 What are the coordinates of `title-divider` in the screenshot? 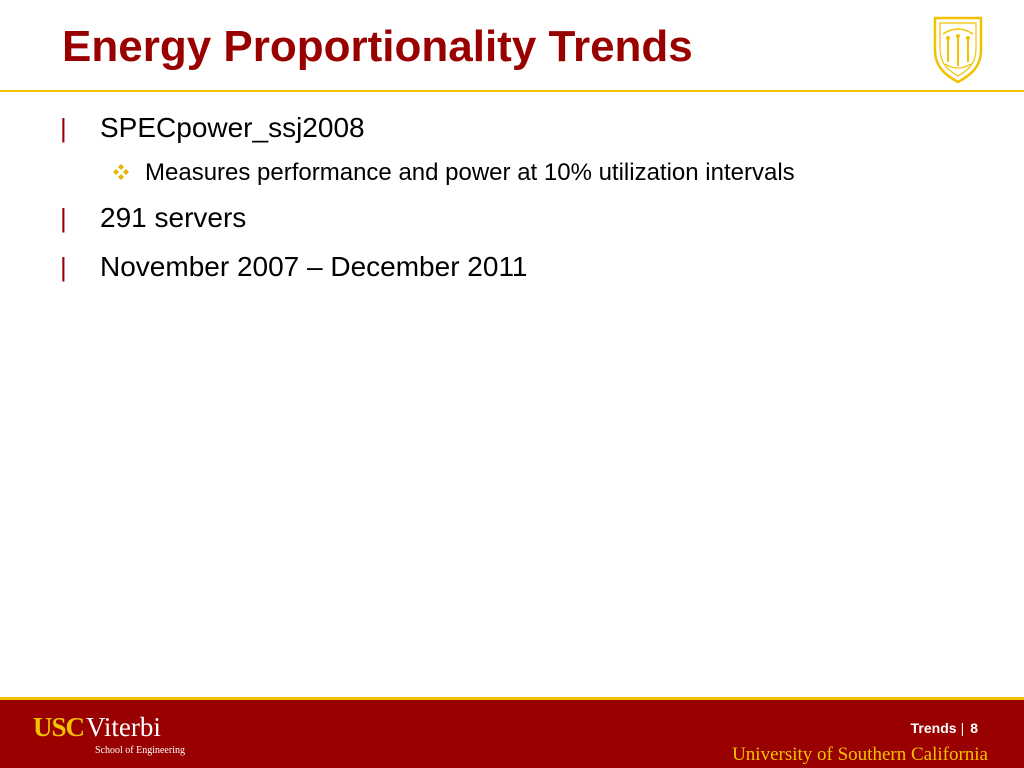 It's located at (512, 91).